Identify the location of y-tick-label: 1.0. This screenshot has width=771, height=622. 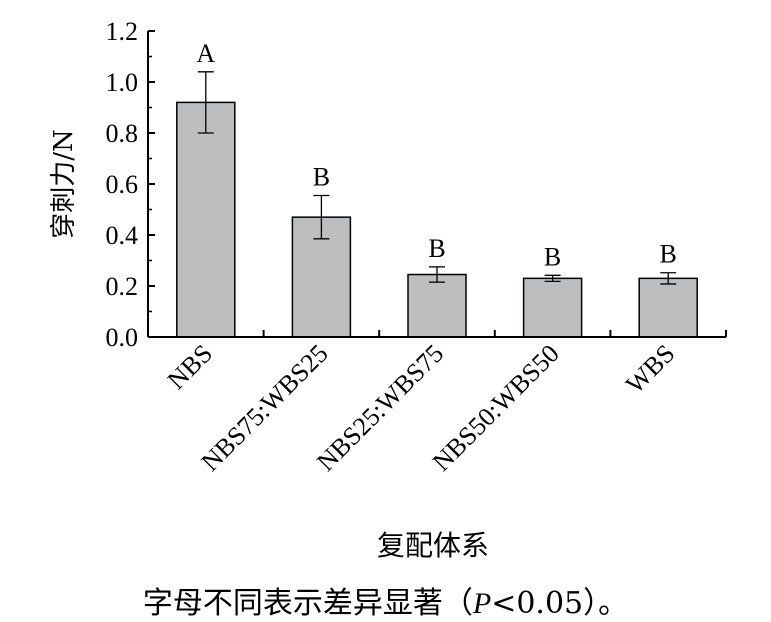
(122, 82).